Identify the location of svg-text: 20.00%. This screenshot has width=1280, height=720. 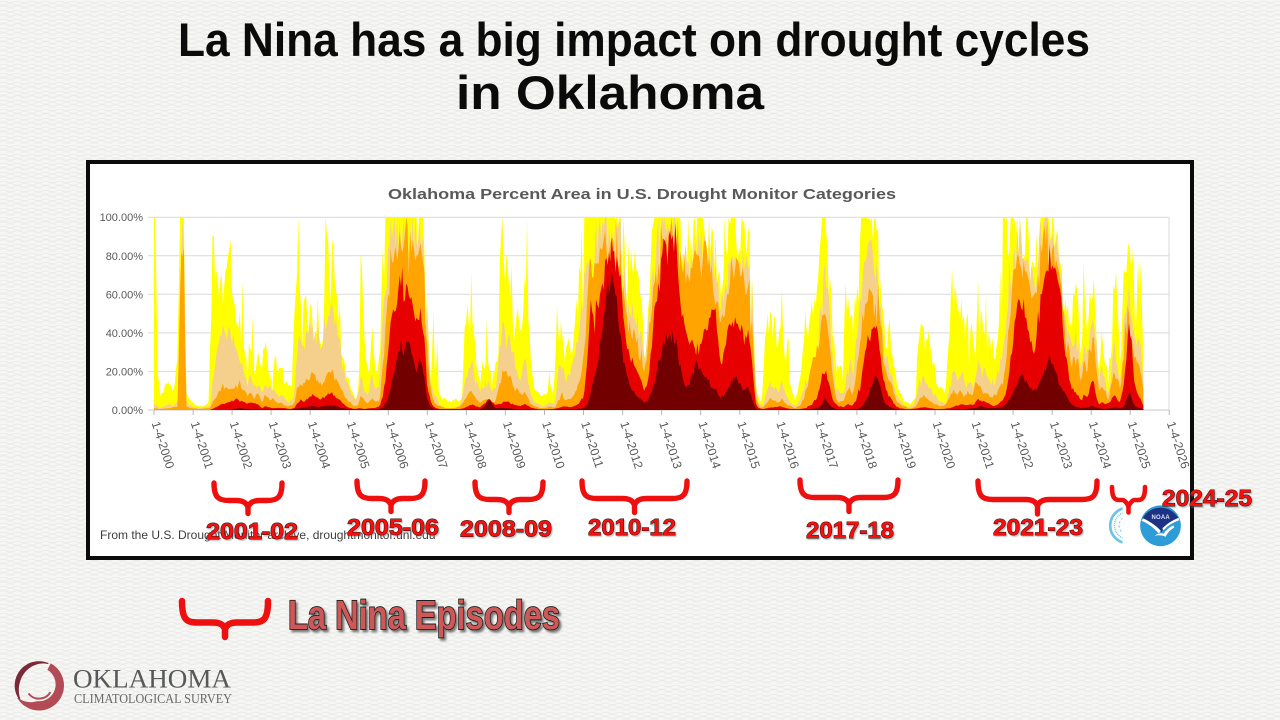
(125, 372).